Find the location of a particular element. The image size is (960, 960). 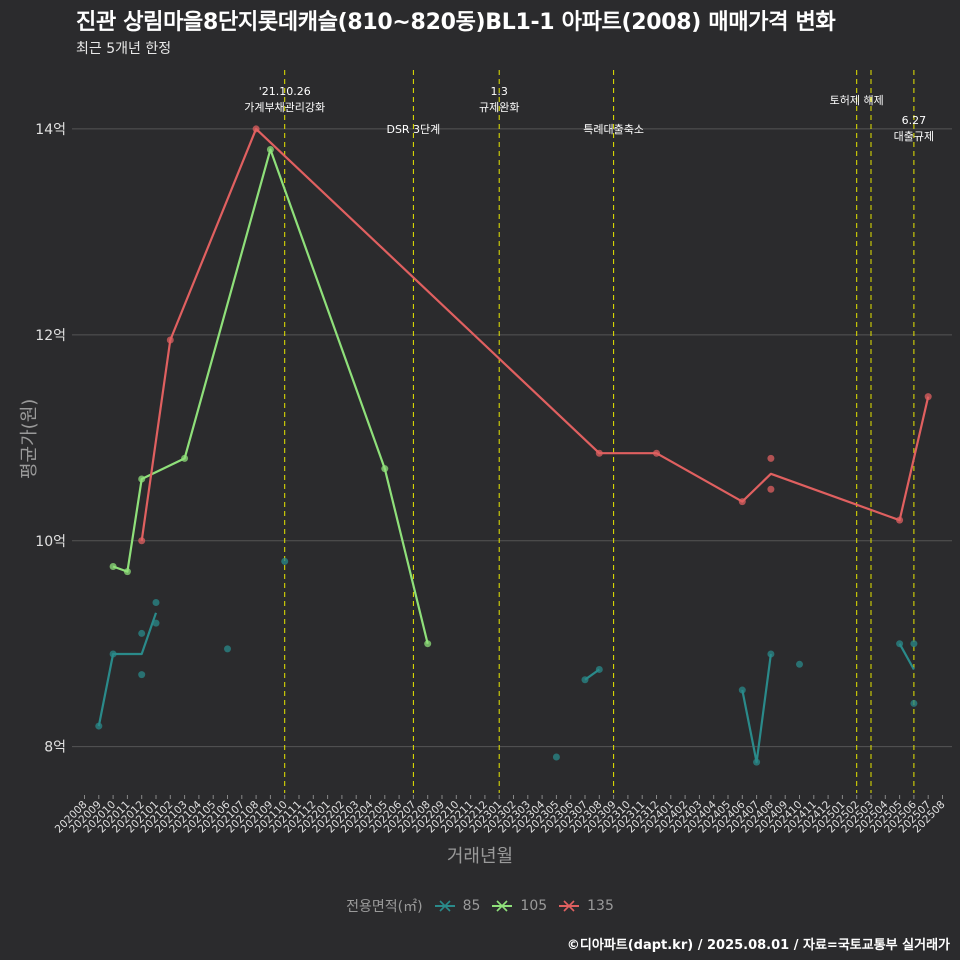

y-tick-label: 10억 is located at coordinates (50, 542).